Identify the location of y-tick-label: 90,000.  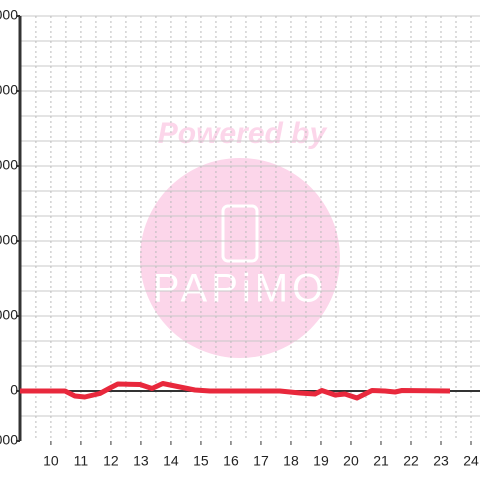
(9, 165).